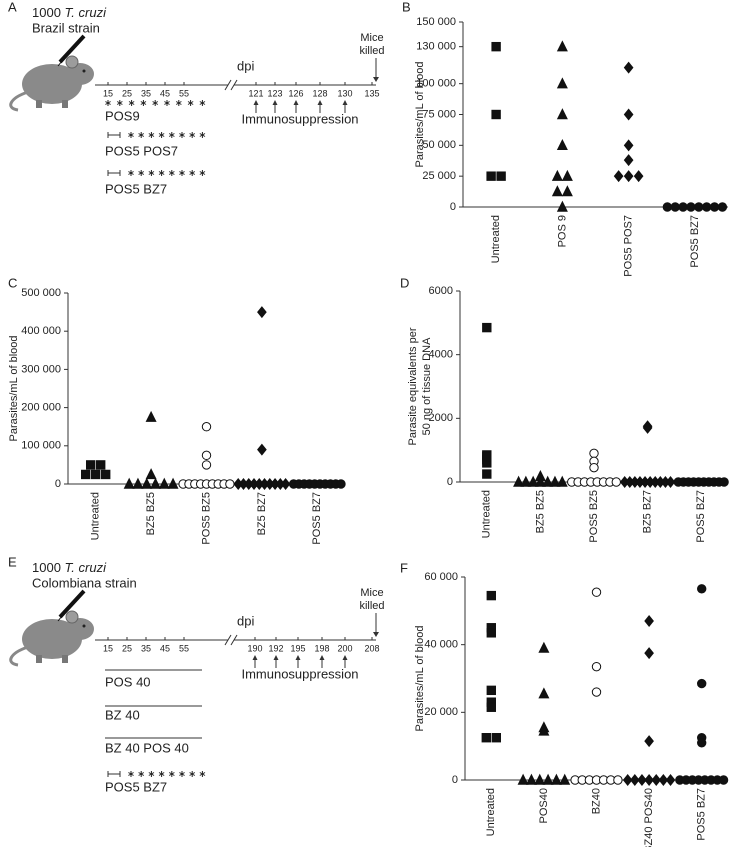 The height and width of the screenshot is (847, 732). I want to click on strain: Colombiana strain, so click(84, 582).